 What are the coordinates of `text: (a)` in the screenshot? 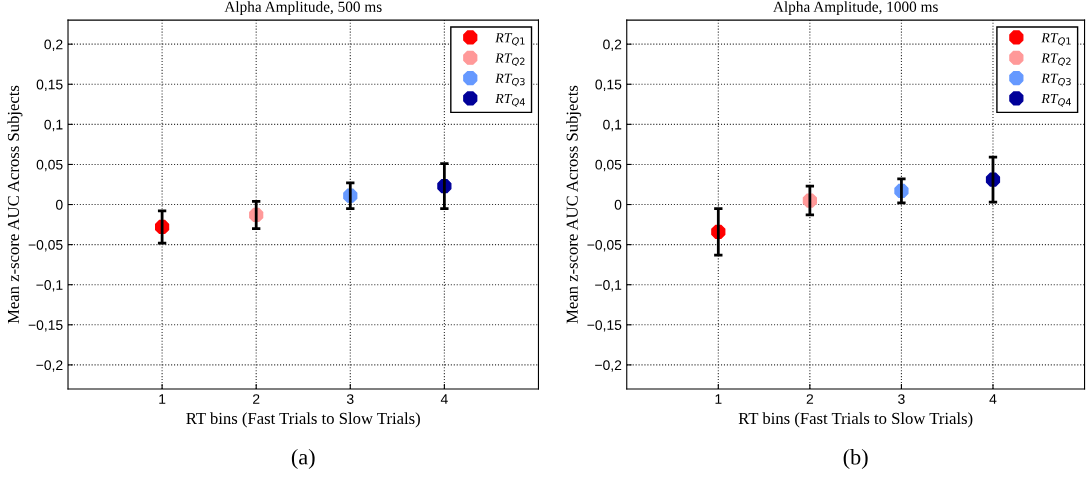 It's located at (303, 459).